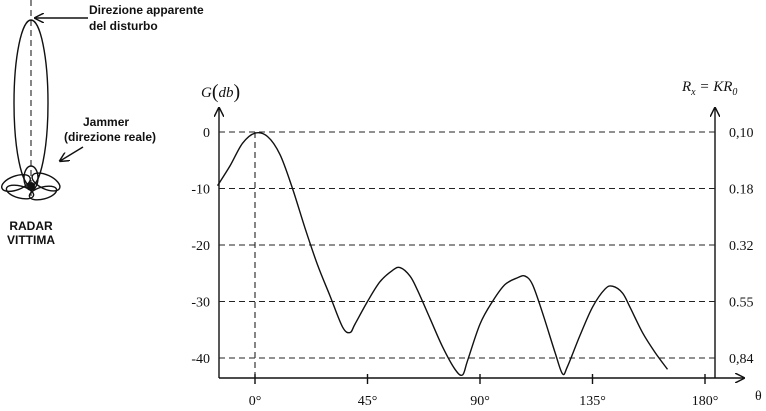 The image size is (766, 411). Describe the element at coordinates (255, 401) in the screenshot. I see `x-tick-label: 0°` at that location.